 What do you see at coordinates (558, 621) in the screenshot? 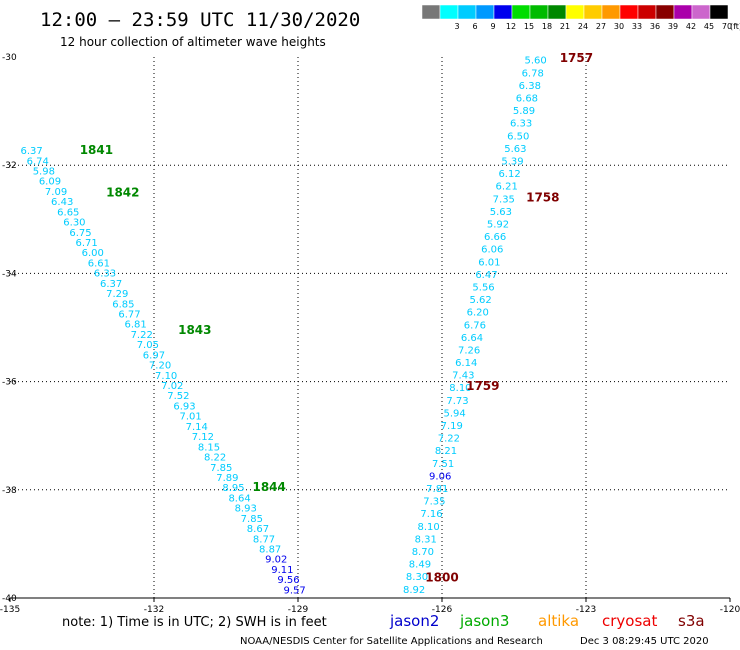
I see `satellite-name-altika: altika` at bounding box center [558, 621].